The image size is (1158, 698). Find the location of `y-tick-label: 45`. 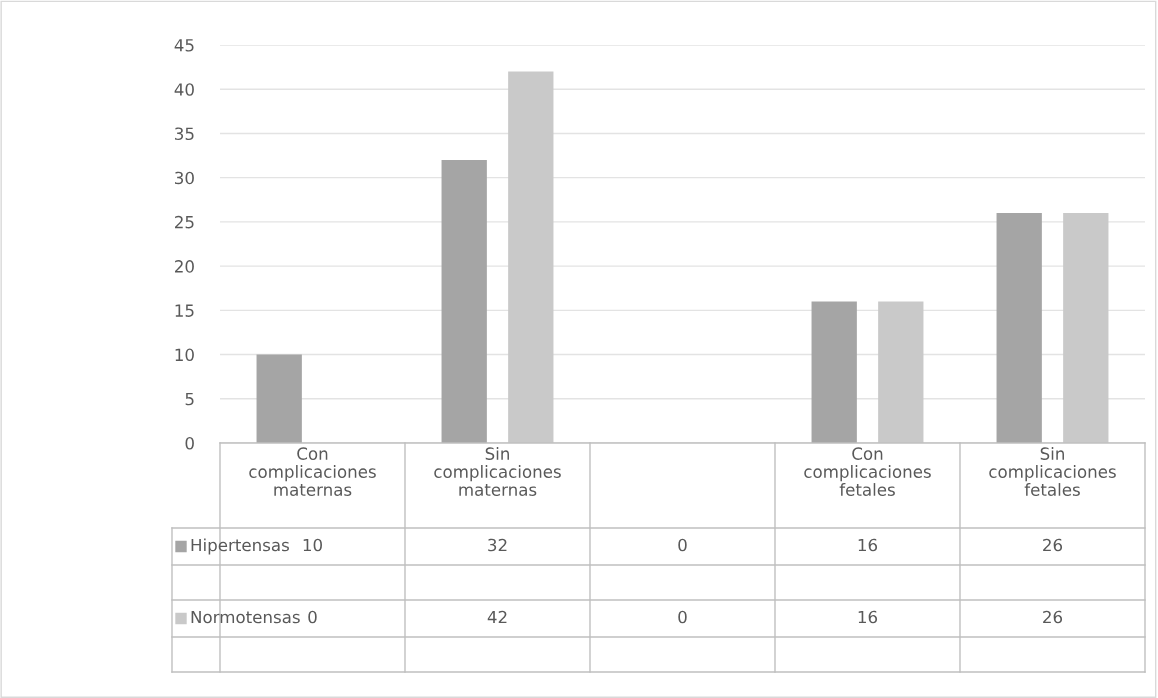

y-tick-label: 45 is located at coordinates (184, 45).